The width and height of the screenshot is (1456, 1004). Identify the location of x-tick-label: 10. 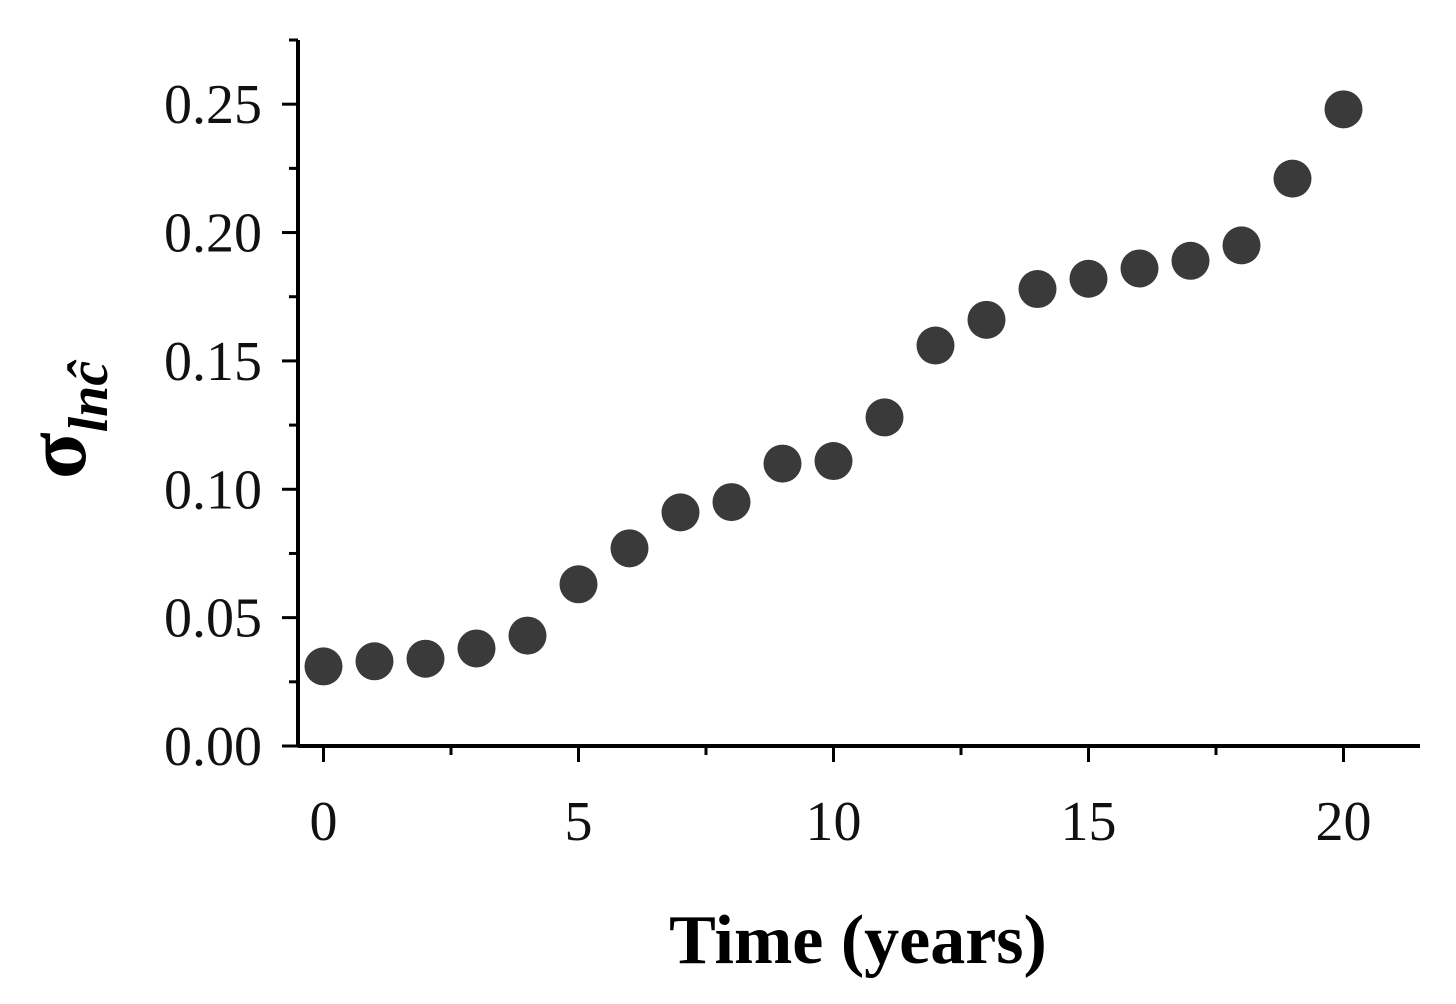
(834, 822).